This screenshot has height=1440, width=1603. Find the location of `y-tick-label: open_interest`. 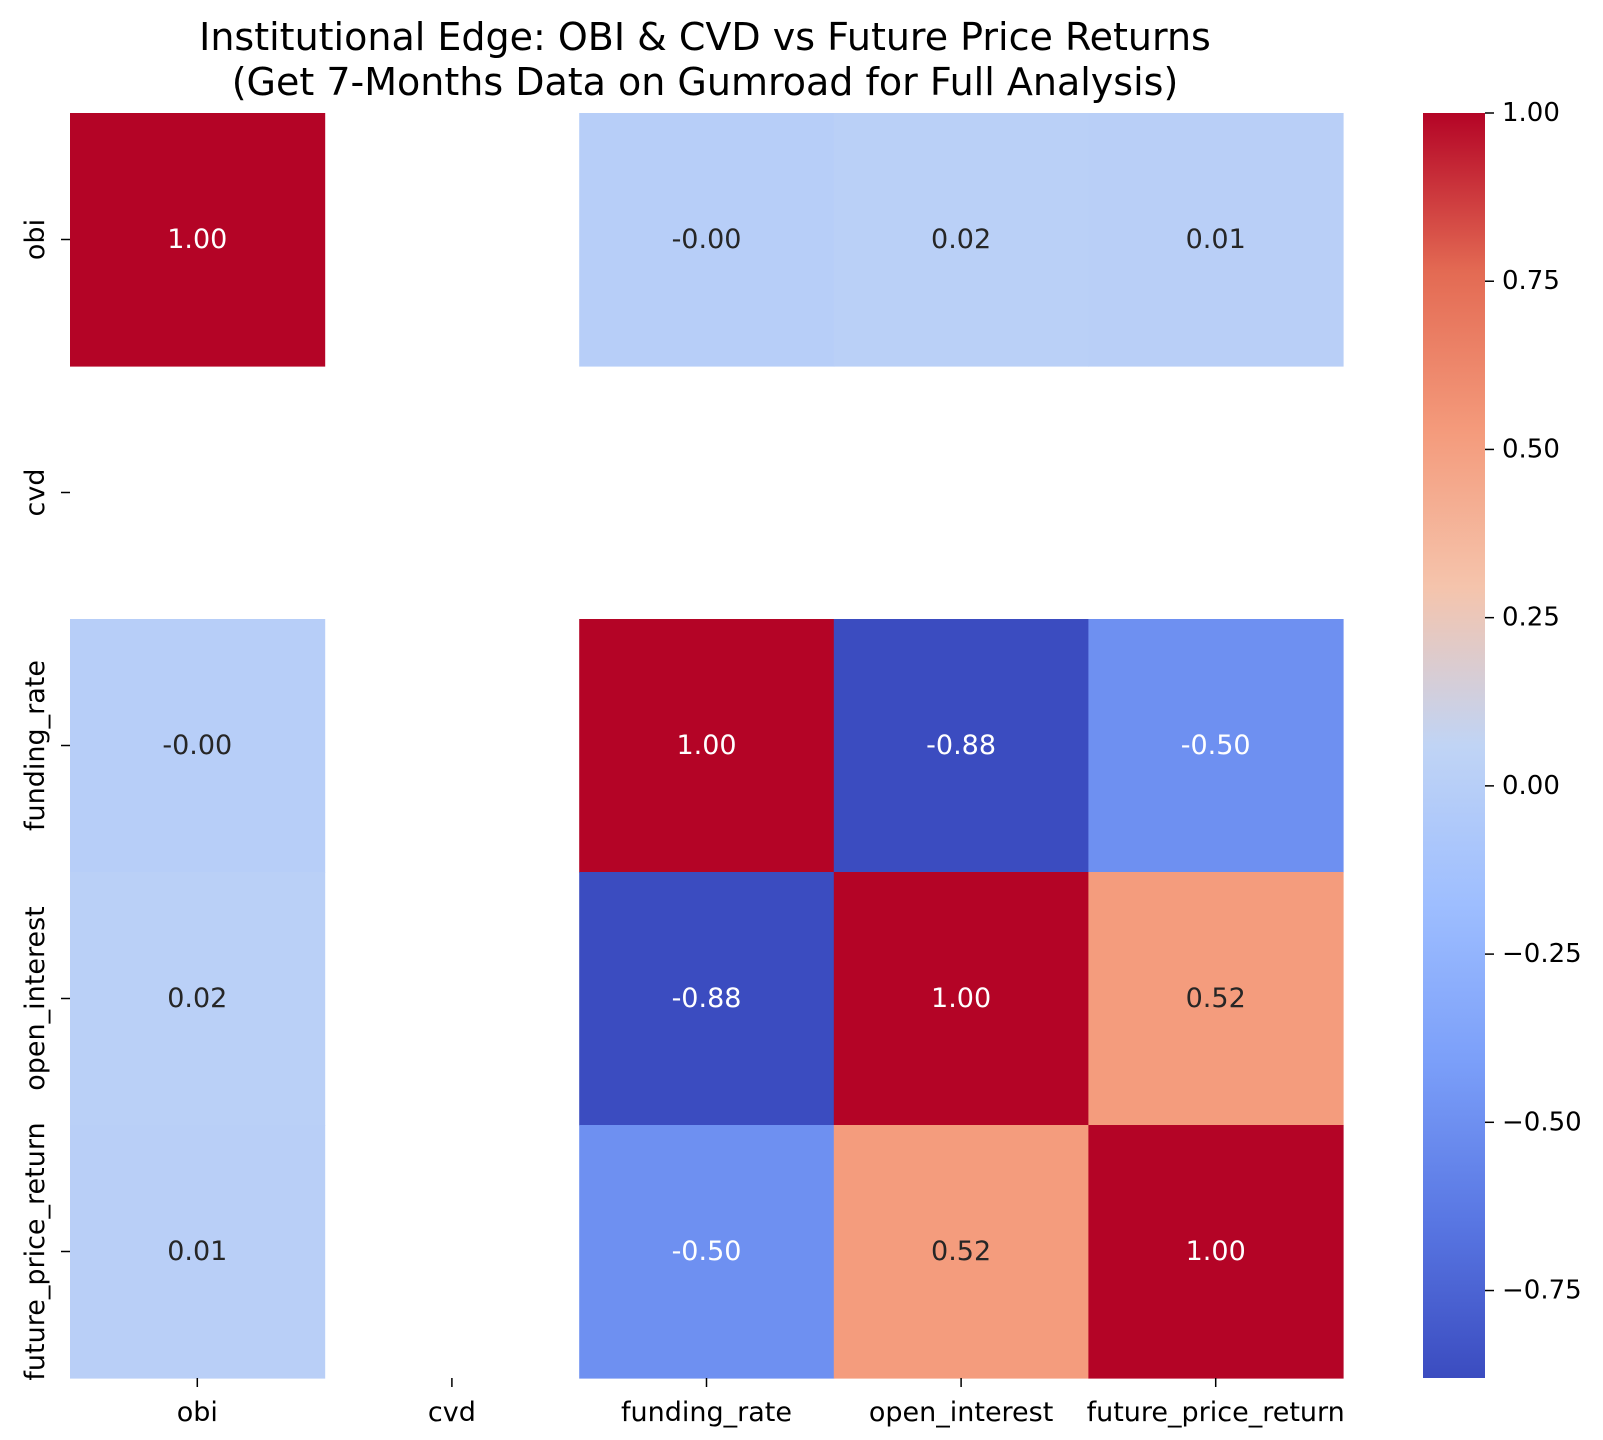

y-tick-label: open_interest is located at coordinates (35, 998).